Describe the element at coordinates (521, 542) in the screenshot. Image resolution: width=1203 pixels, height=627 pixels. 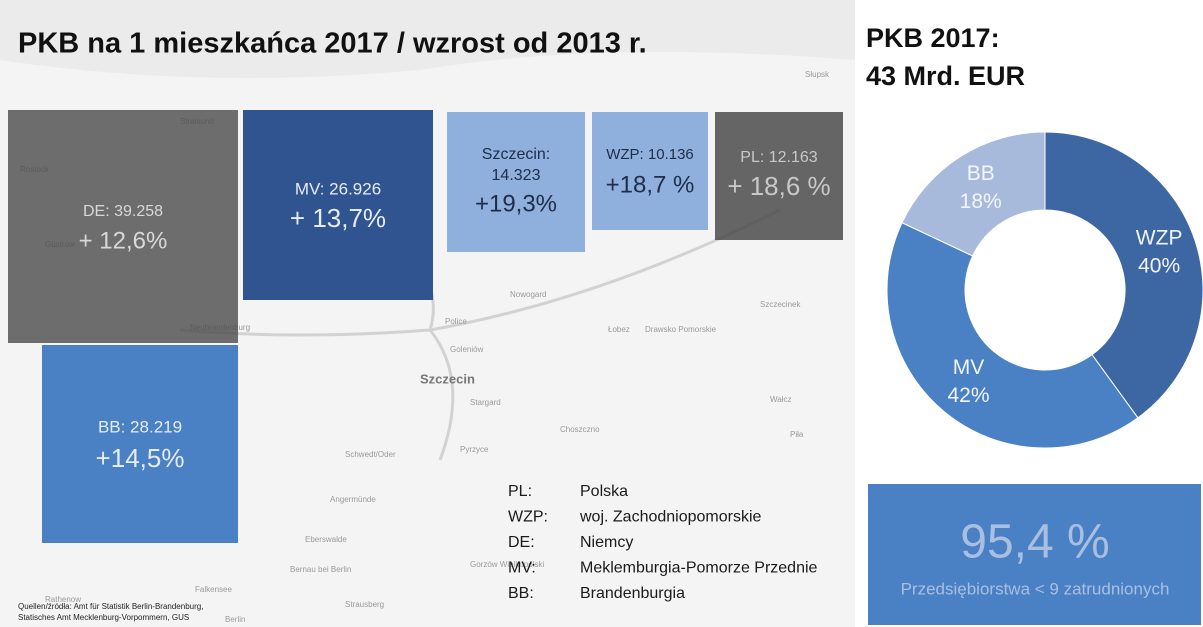
I see `legend-key: DE:` at that location.